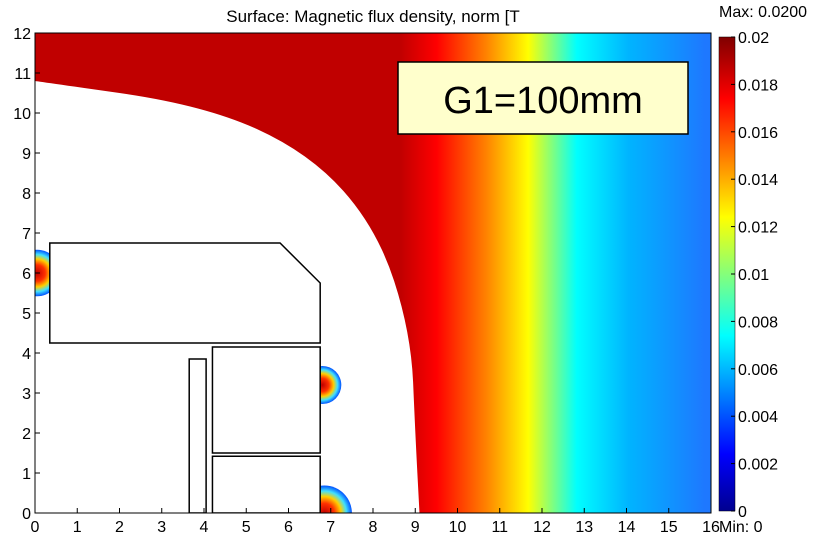 This screenshot has width=829, height=539. Describe the element at coordinates (542, 527) in the screenshot. I see `x-tick-label: 12` at that location.